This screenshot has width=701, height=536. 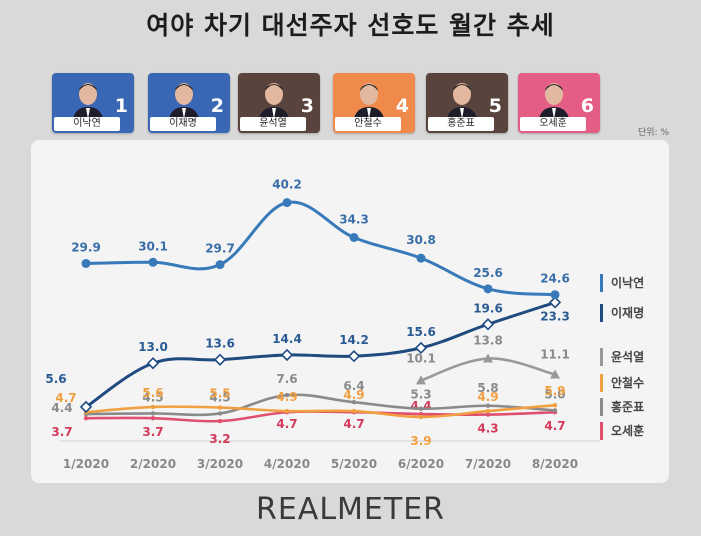 What do you see at coordinates (354, 464) in the screenshot?
I see `x-tick-label: 5/2020` at bounding box center [354, 464].